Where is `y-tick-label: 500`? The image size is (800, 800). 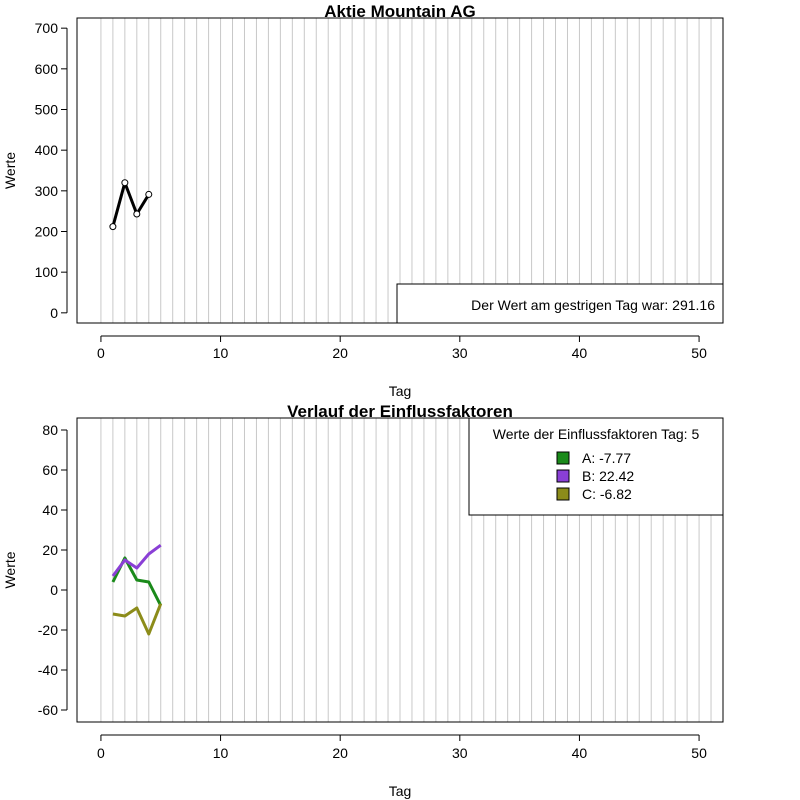
y-tick-label: 500 is located at coordinates (47, 110).